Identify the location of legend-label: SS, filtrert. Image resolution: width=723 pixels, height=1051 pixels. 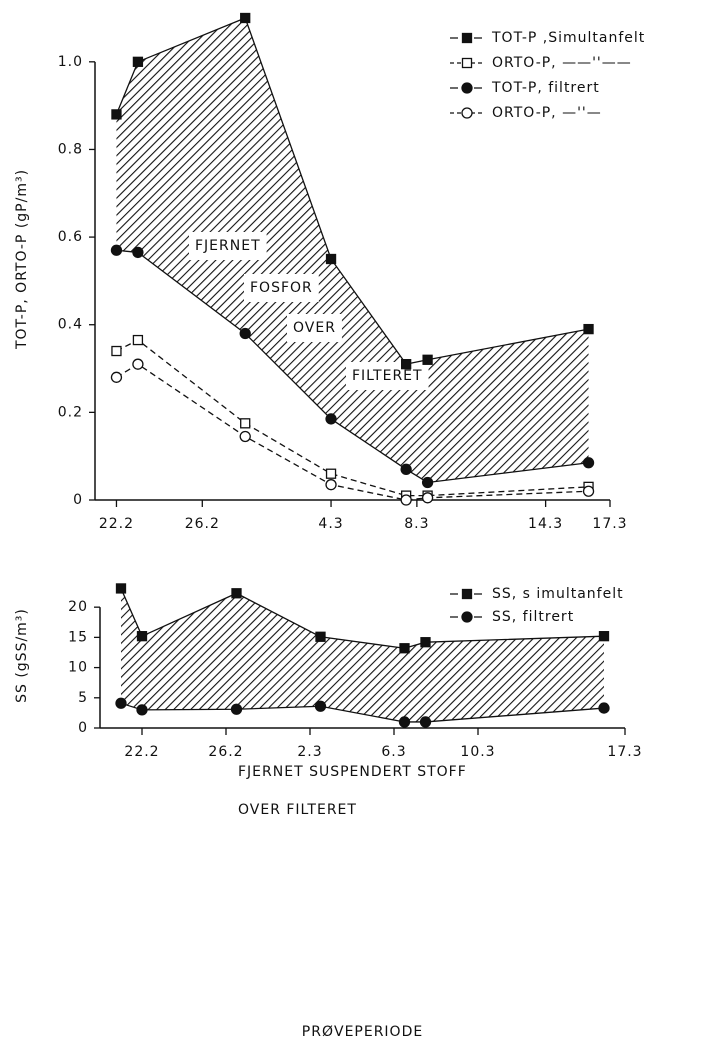
(533, 617).